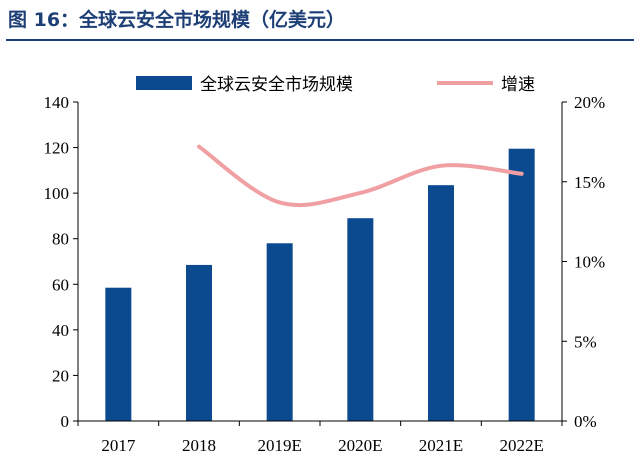 The height and width of the screenshot is (467, 640). Describe the element at coordinates (118, 445) in the screenshot. I see `x-tick-label: 2017` at that location.